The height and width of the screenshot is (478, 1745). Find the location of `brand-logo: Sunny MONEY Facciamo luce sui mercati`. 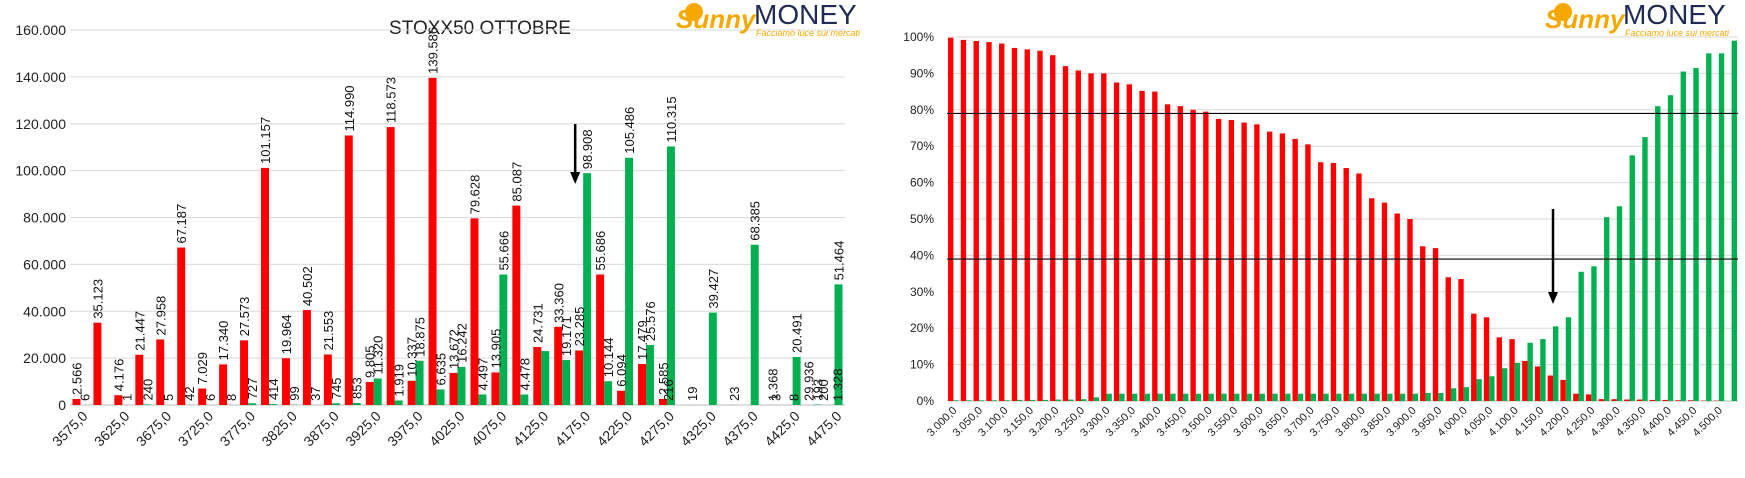

brand-logo: Sunny MONEY Facciamo luce sui mercati is located at coordinates (768, 19).